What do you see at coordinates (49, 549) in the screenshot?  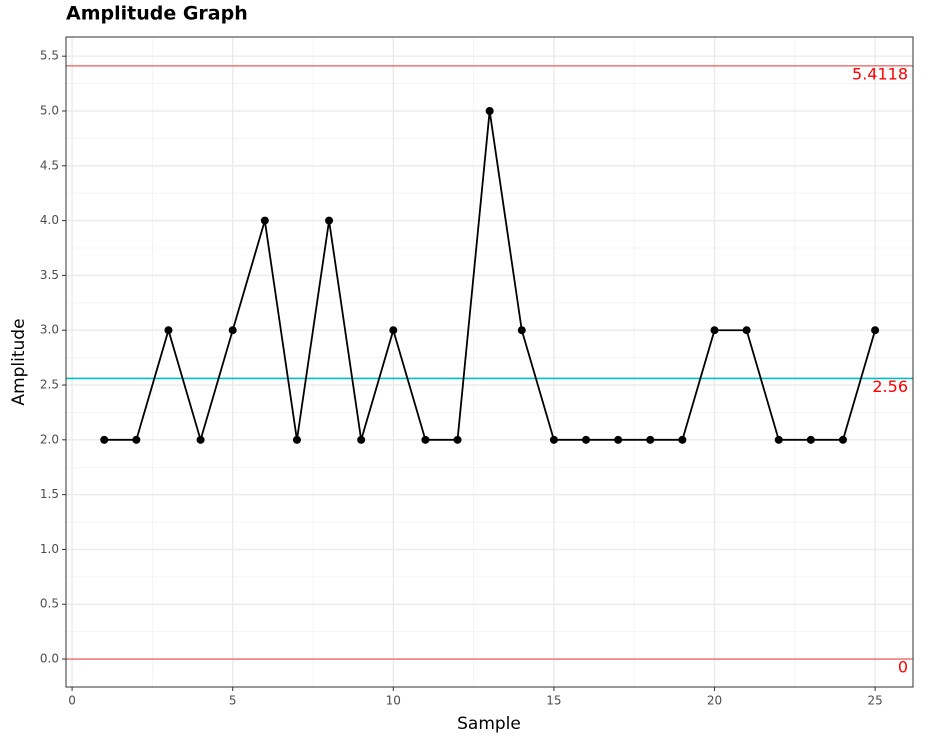 I see `y-tick-label: 1.0` at bounding box center [49, 549].